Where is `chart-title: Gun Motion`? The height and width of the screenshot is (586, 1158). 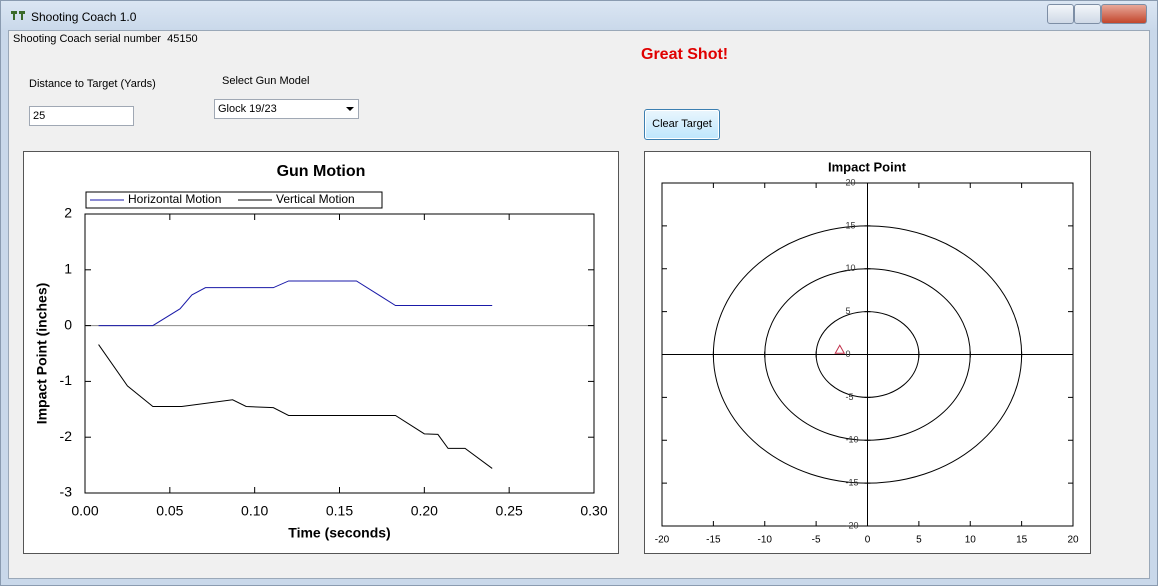 chart-title: Gun Motion is located at coordinates (321, 171).